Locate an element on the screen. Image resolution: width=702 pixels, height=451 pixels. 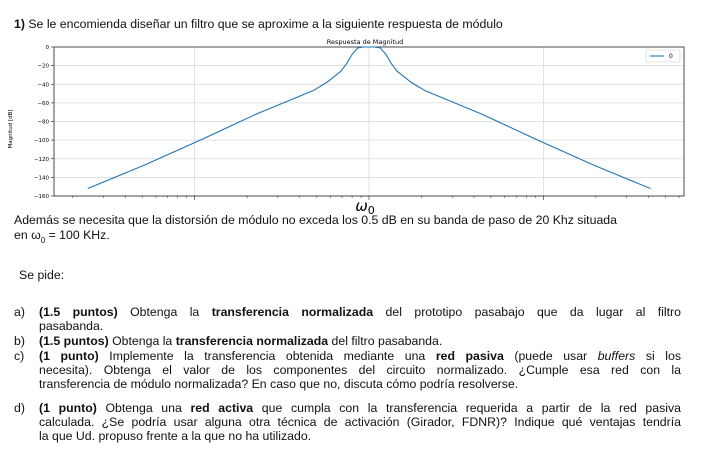
item-c-text-3: si los is located at coordinates (658, 356).